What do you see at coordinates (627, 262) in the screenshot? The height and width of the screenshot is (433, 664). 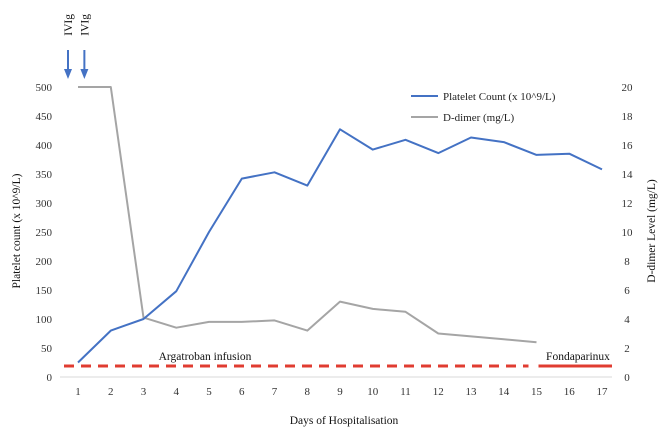 I see `y-right-tick-label: 8` at bounding box center [627, 262].